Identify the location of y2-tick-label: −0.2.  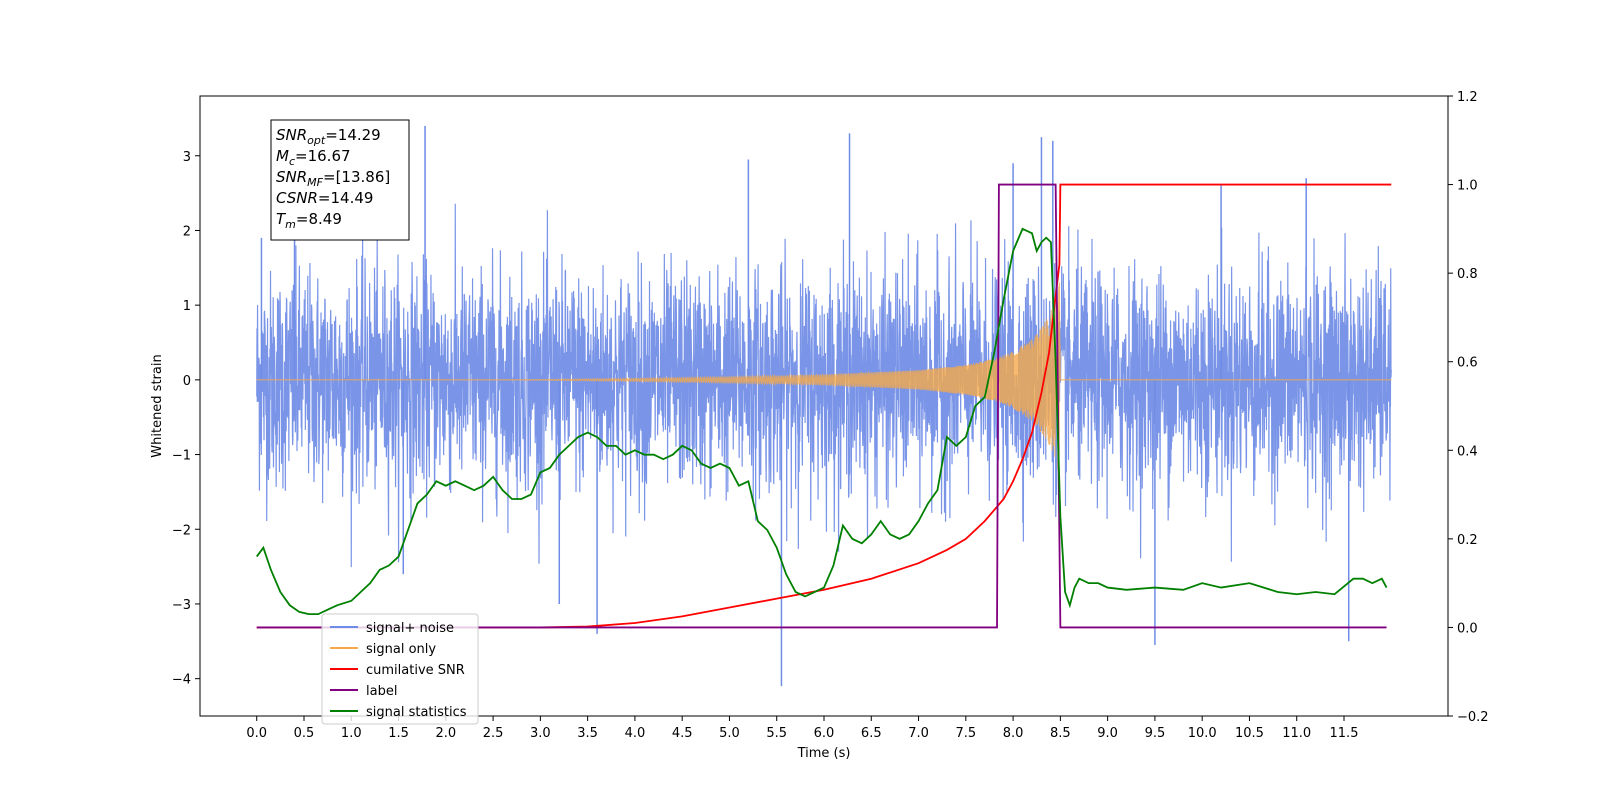
(1473, 717).